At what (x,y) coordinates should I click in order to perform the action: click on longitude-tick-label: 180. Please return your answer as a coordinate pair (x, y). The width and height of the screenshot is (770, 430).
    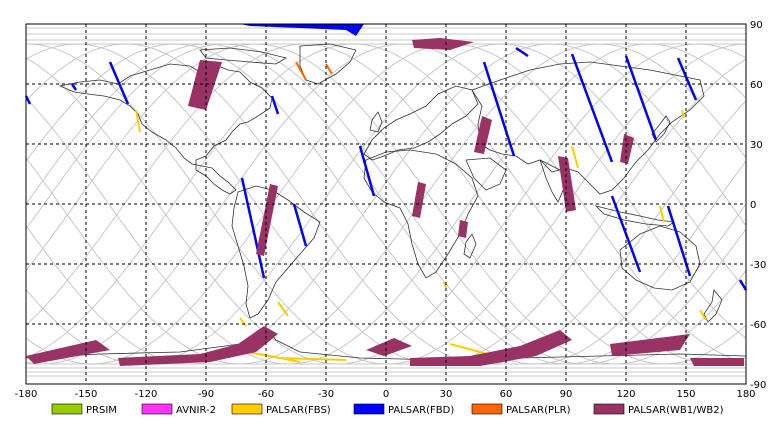
    Looking at the image, I should click on (745, 394).